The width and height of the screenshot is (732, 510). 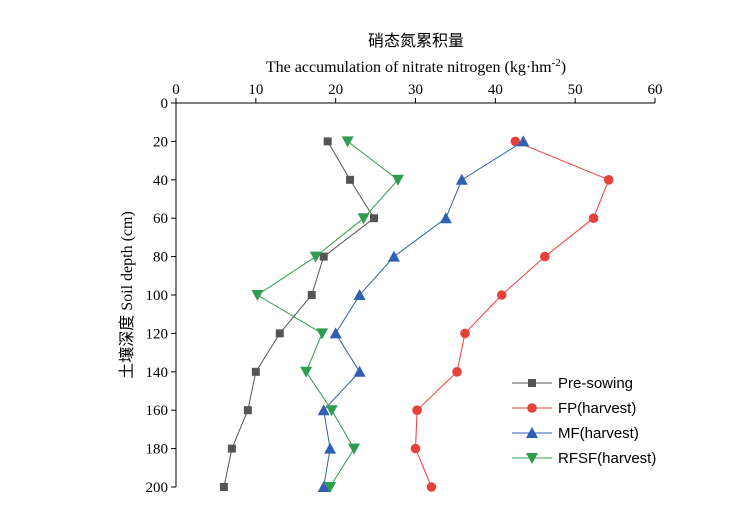 I want to click on y-tick-label: 100, so click(x=157, y=296).